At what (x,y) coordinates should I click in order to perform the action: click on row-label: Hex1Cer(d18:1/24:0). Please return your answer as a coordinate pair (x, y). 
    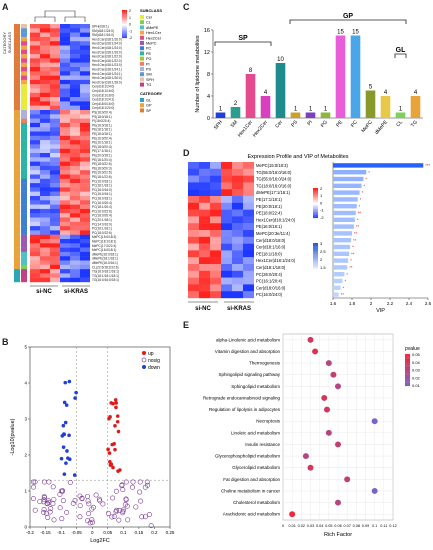
    Looking at the image, I should click on (276, 219).